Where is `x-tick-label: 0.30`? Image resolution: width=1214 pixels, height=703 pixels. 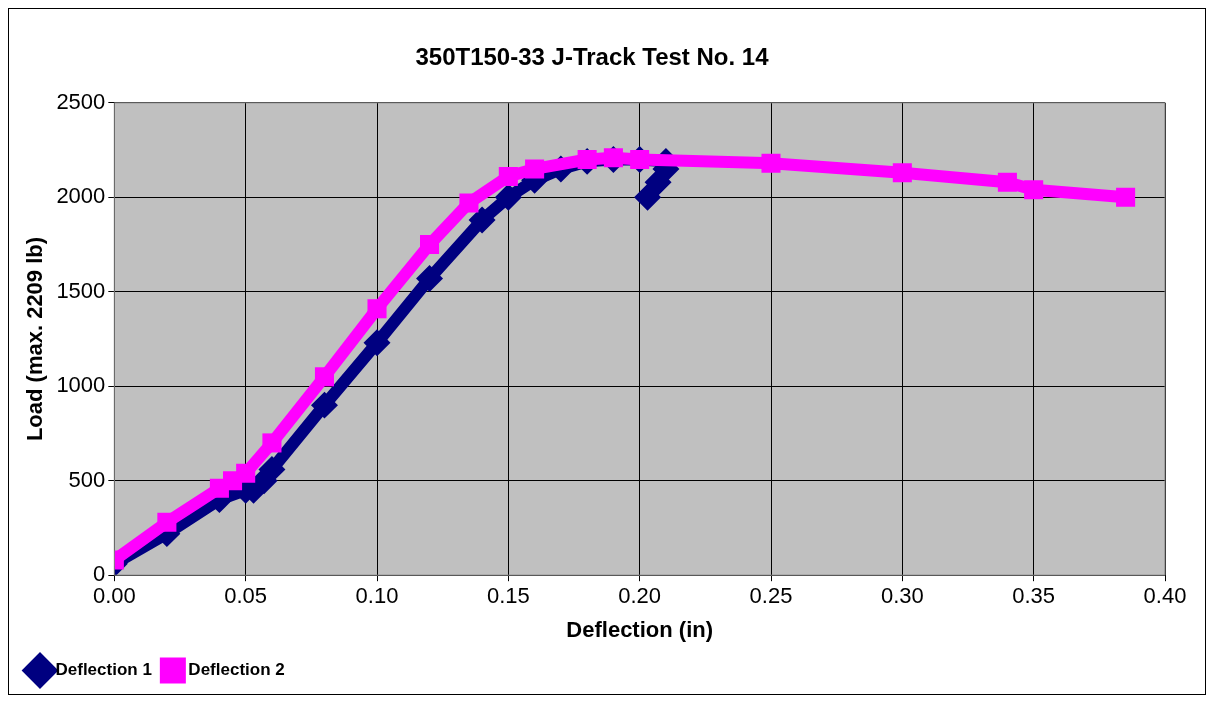
x-tick-label: 0.30 is located at coordinates (902, 596).